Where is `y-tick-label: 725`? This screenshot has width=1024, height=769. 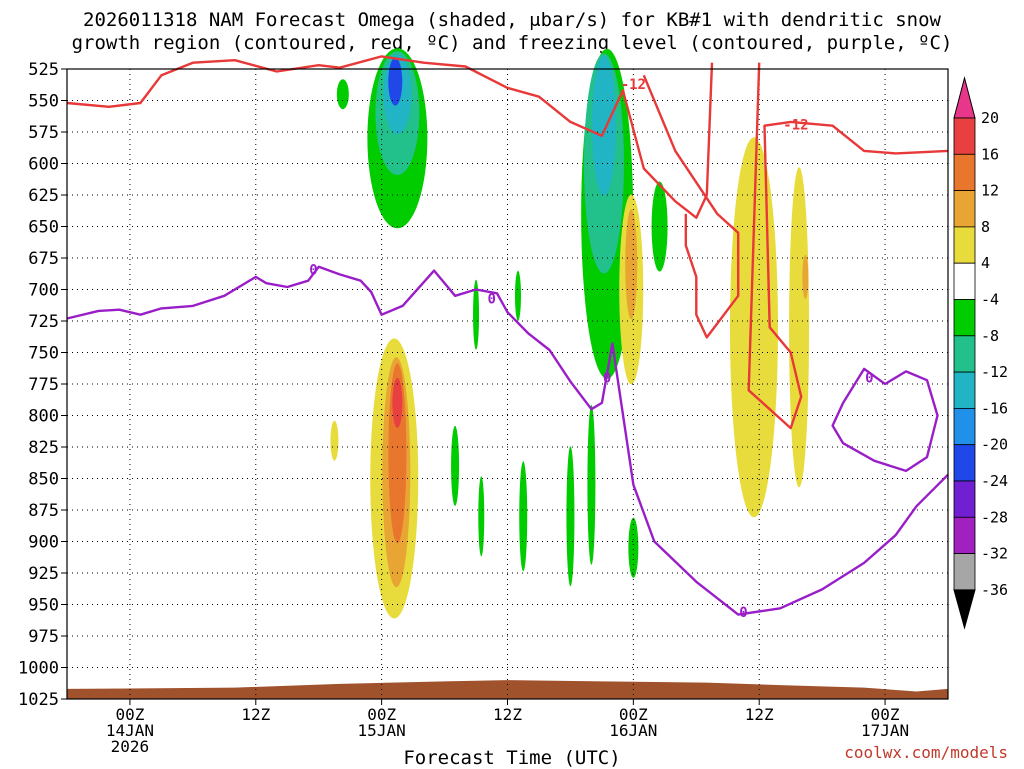
y-tick-label: 725 is located at coordinates (43, 322).